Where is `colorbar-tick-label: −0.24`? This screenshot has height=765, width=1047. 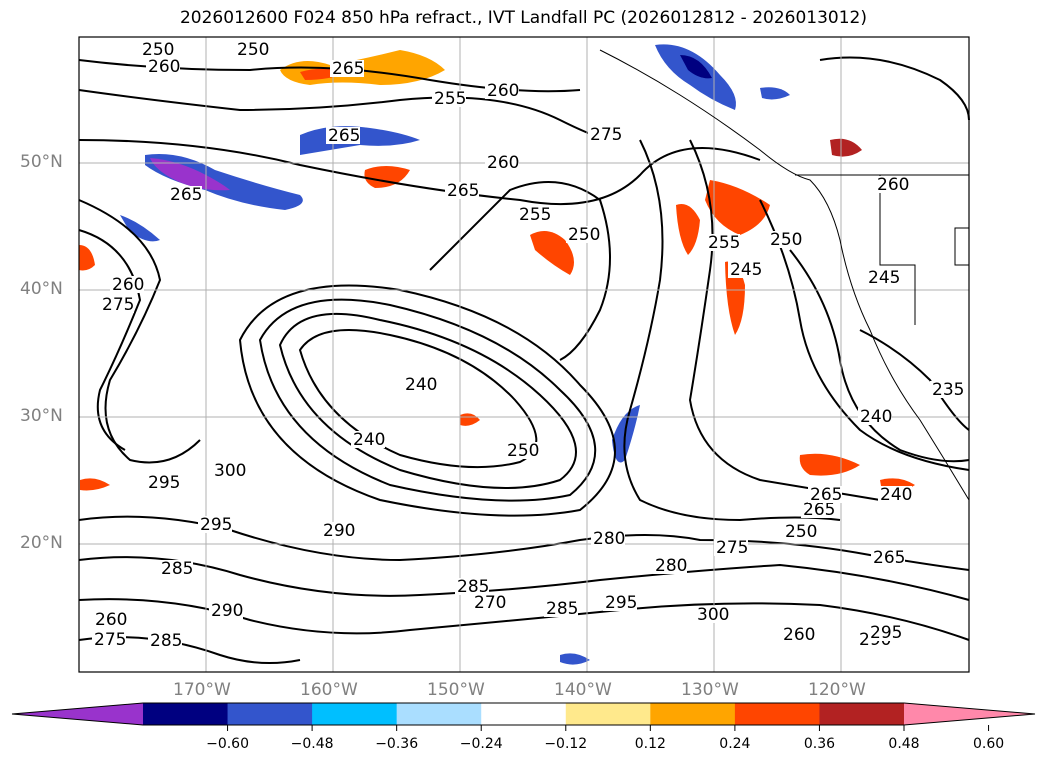 colorbar-tick-label: −0.24 is located at coordinates (481, 744).